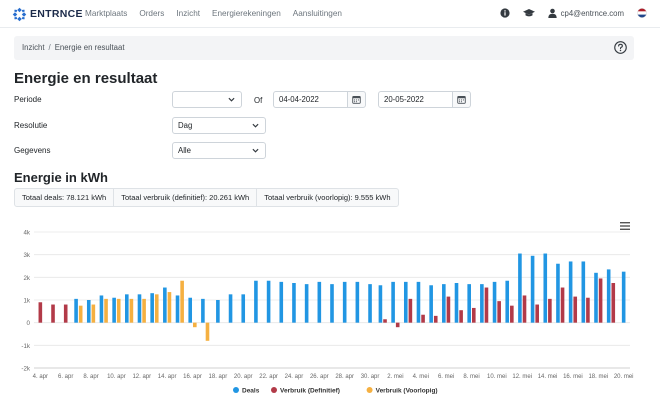 The width and height of the screenshot is (660, 413). I want to click on date-from-calendar-button, so click(356, 99).